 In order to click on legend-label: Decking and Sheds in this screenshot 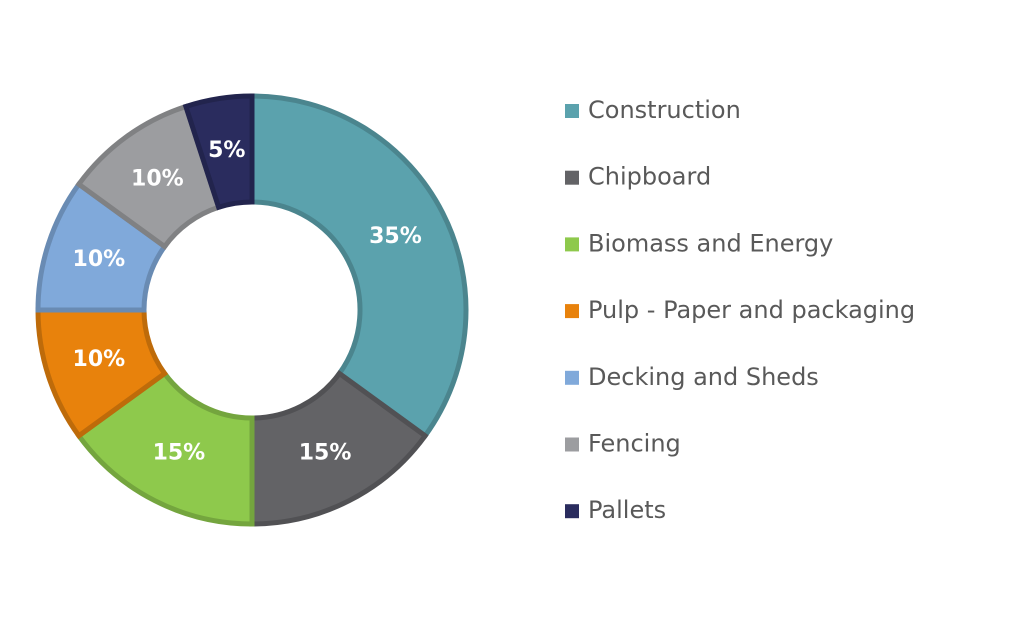, I will do `click(703, 377)`.